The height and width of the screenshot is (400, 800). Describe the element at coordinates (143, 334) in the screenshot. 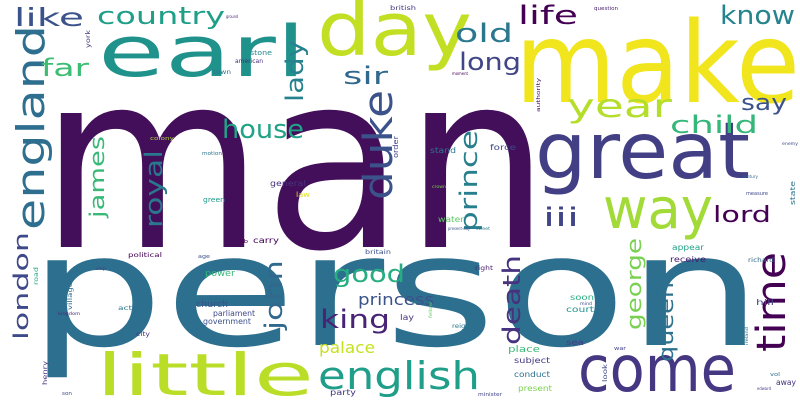

I see `word-city: city` at that location.